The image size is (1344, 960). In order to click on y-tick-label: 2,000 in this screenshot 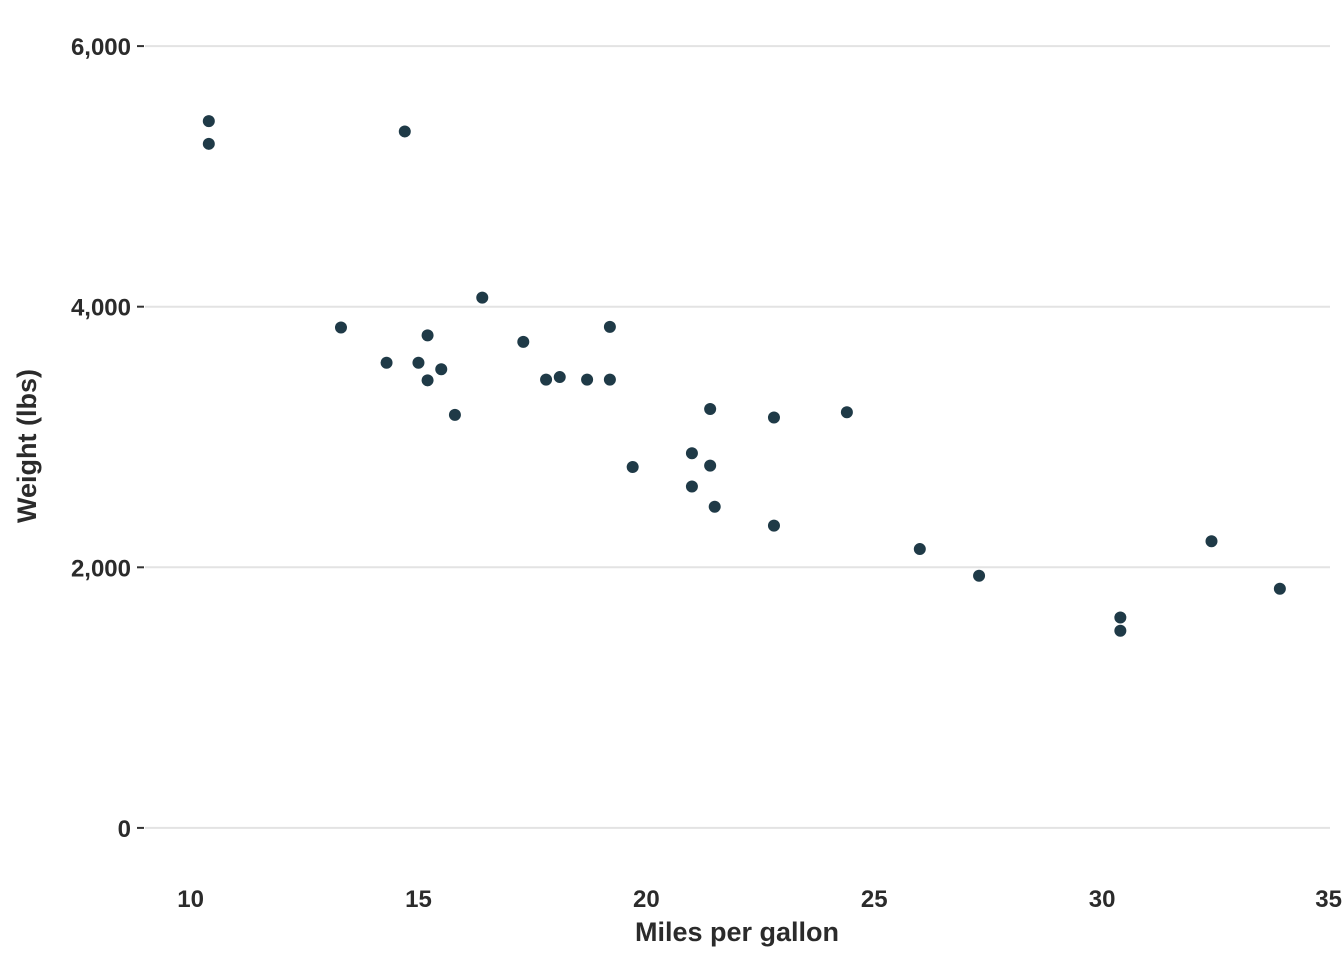, I will do `click(101, 568)`.